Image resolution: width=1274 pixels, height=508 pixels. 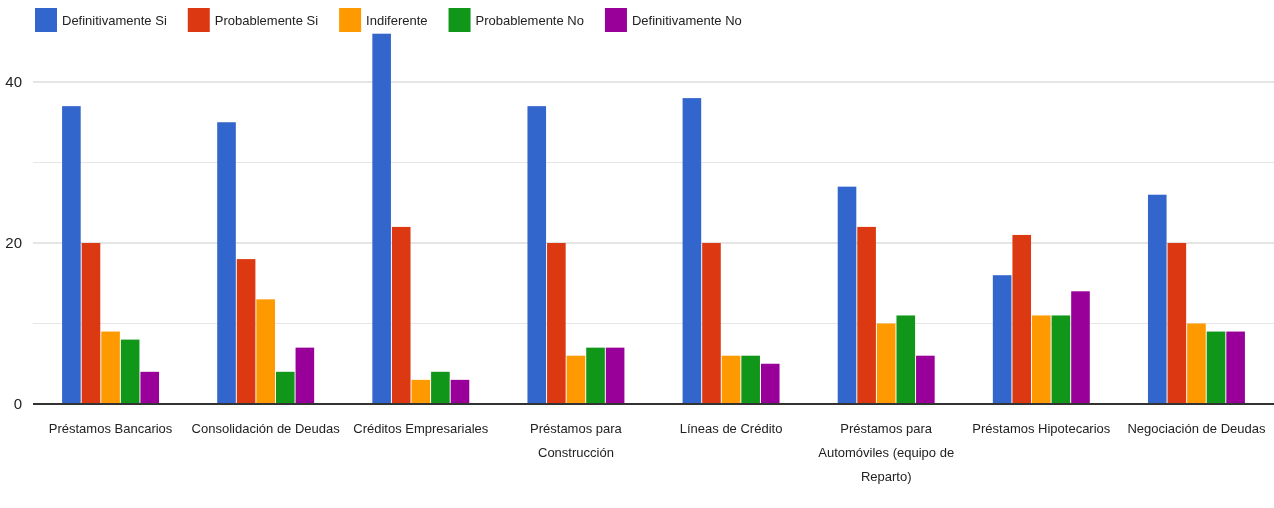 What do you see at coordinates (1041, 428) in the screenshot?
I see `x-tick-label: Préstamos Hipotecarios` at bounding box center [1041, 428].